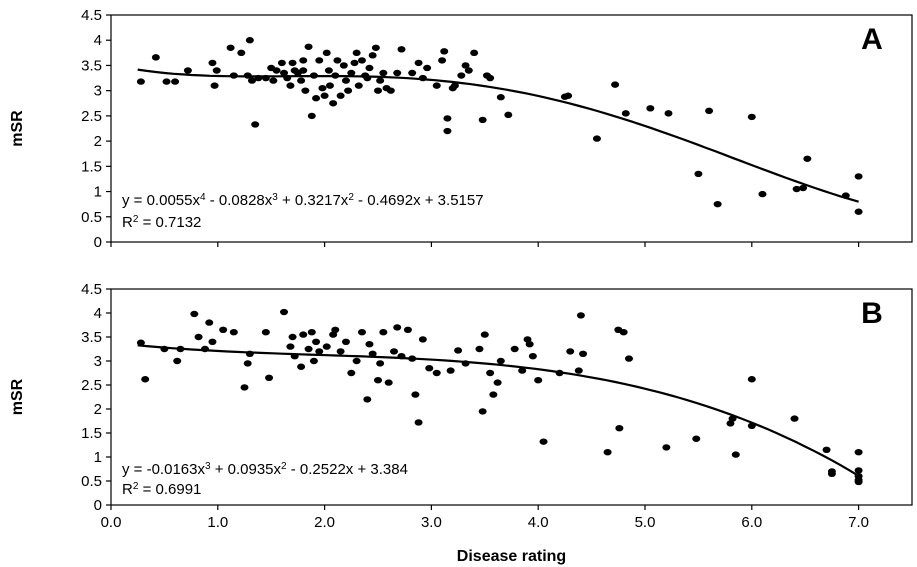  What do you see at coordinates (208, 466) in the screenshot?
I see `equation-exponent: 3` at bounding box center [208, 466].